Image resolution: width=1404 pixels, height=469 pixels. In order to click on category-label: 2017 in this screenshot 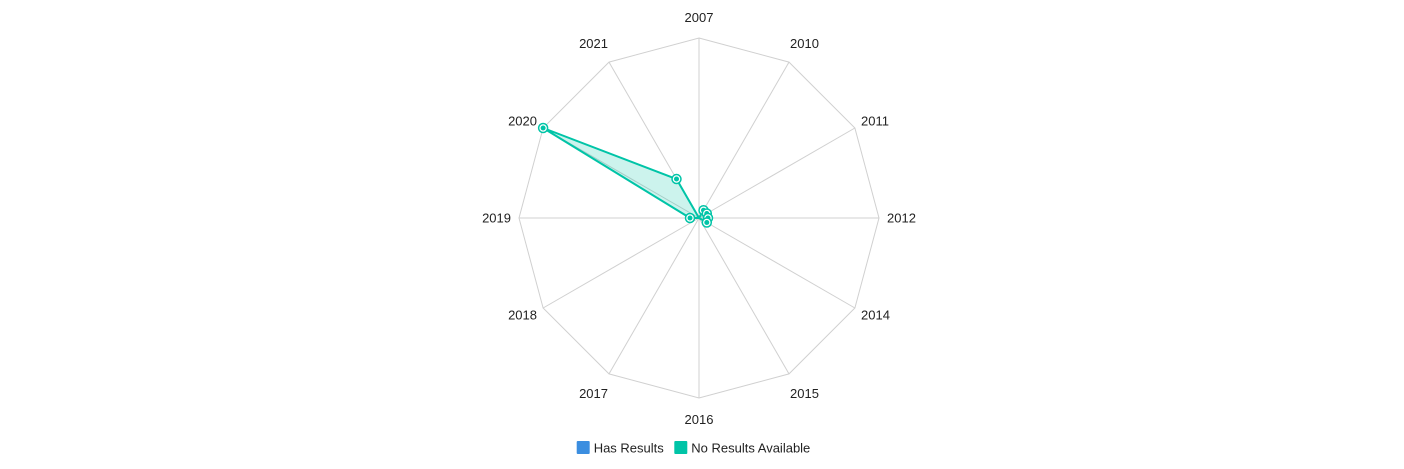, I will do `click(593, 393)`.